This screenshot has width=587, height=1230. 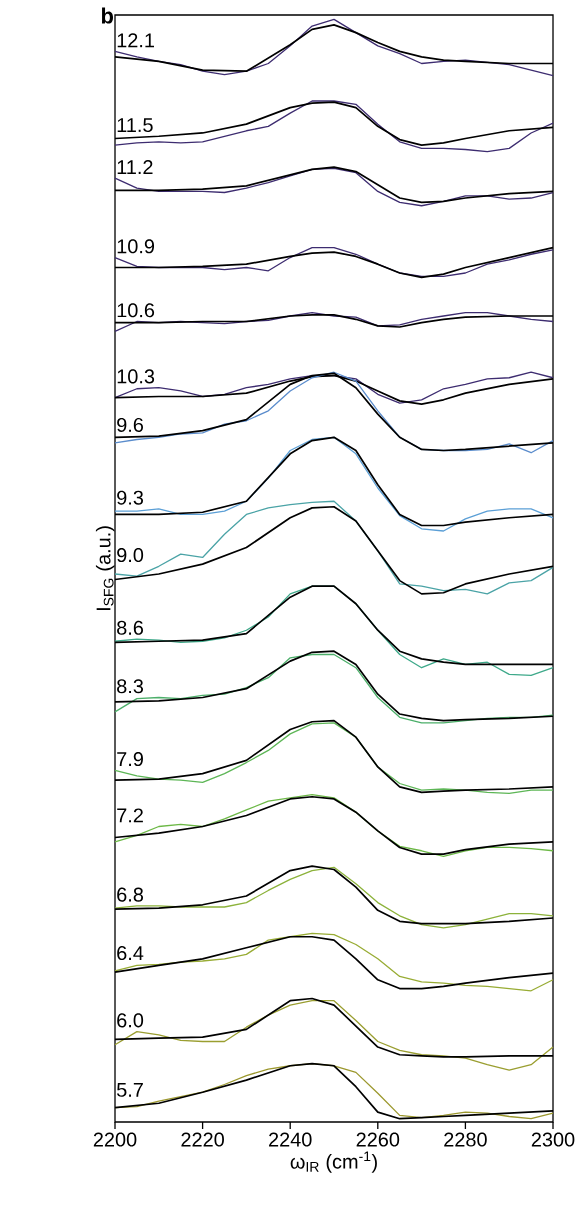 I want to click on series-label: 9.0, so click(x=130, y=555).